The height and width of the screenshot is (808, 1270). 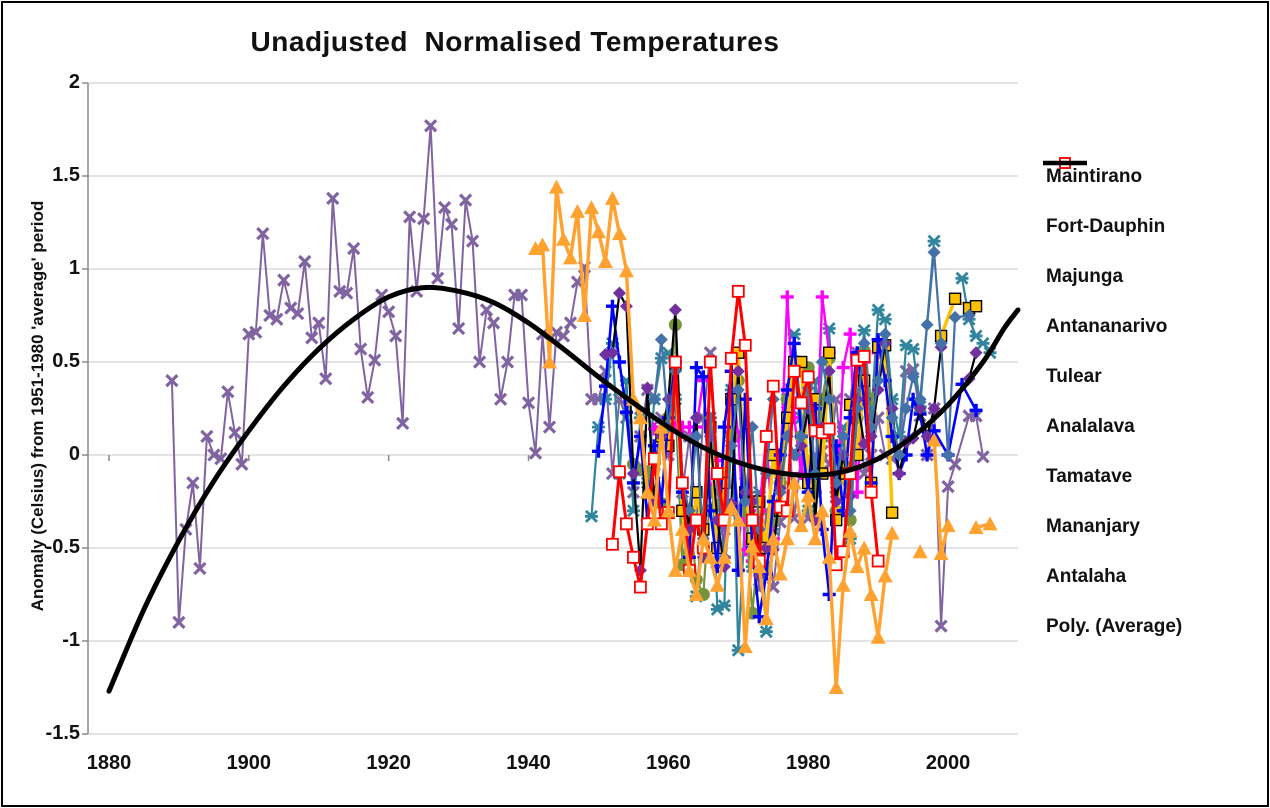 I want to click on x-tick-label-2000: 2000, so click(x=948, y=763).